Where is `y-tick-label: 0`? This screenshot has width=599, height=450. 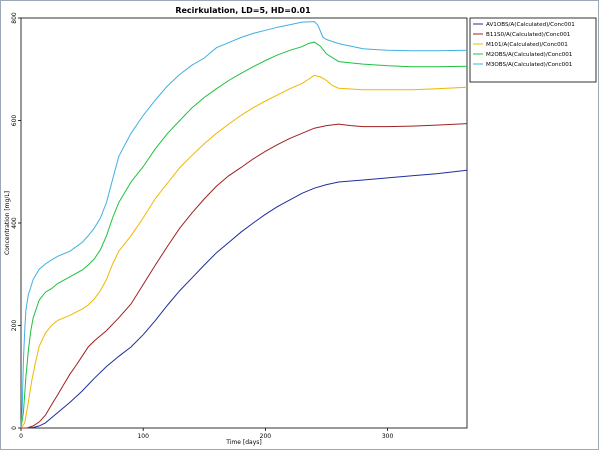 y-tick-label: 0 is located at coordinates (14, 428).